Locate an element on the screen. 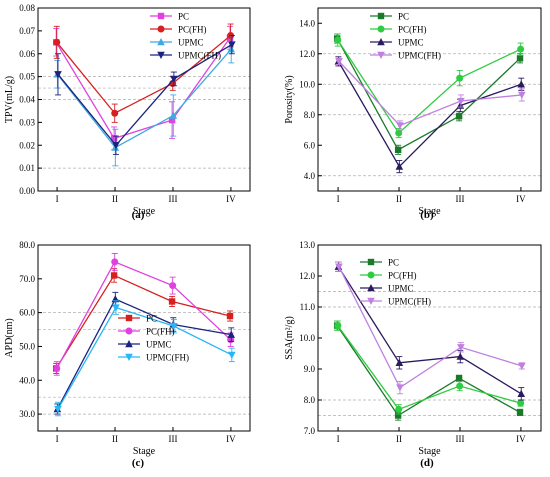  y-tick-label: 12.0 is located at coordinates (307, 276).